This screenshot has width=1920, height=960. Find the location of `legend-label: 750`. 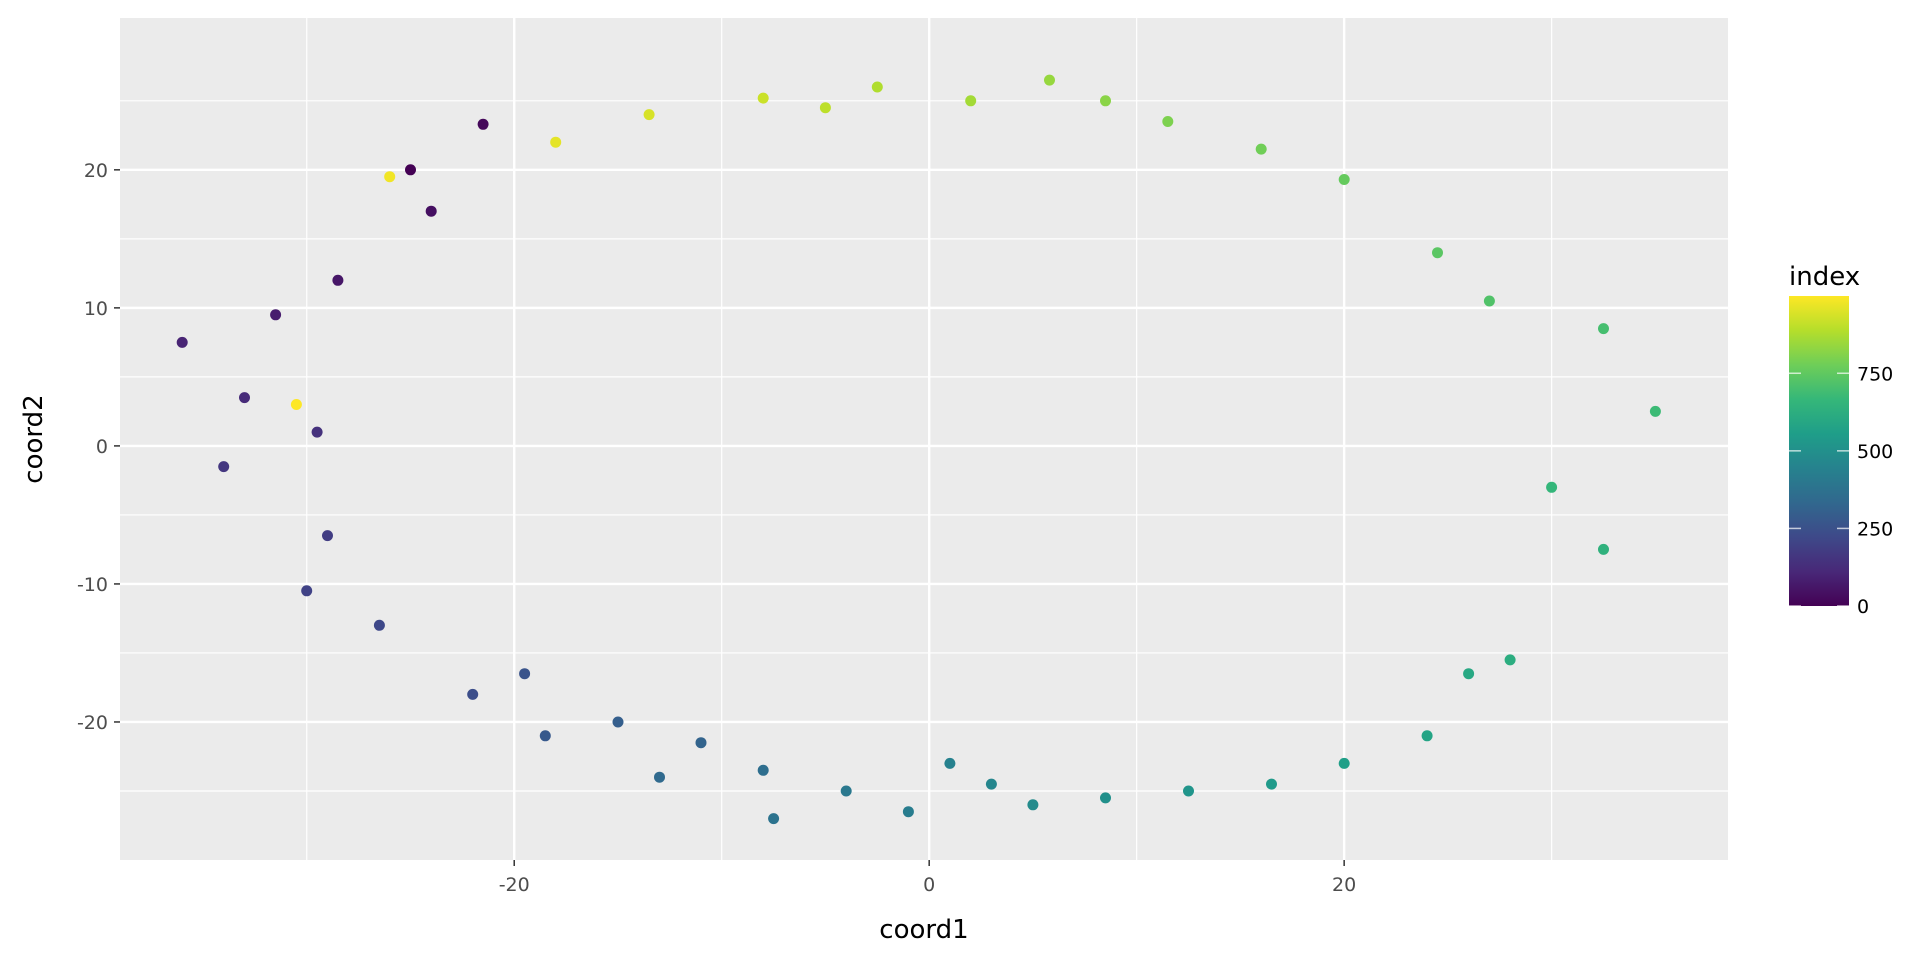

legend-label: 750 is located at coordinates (1875, 374).